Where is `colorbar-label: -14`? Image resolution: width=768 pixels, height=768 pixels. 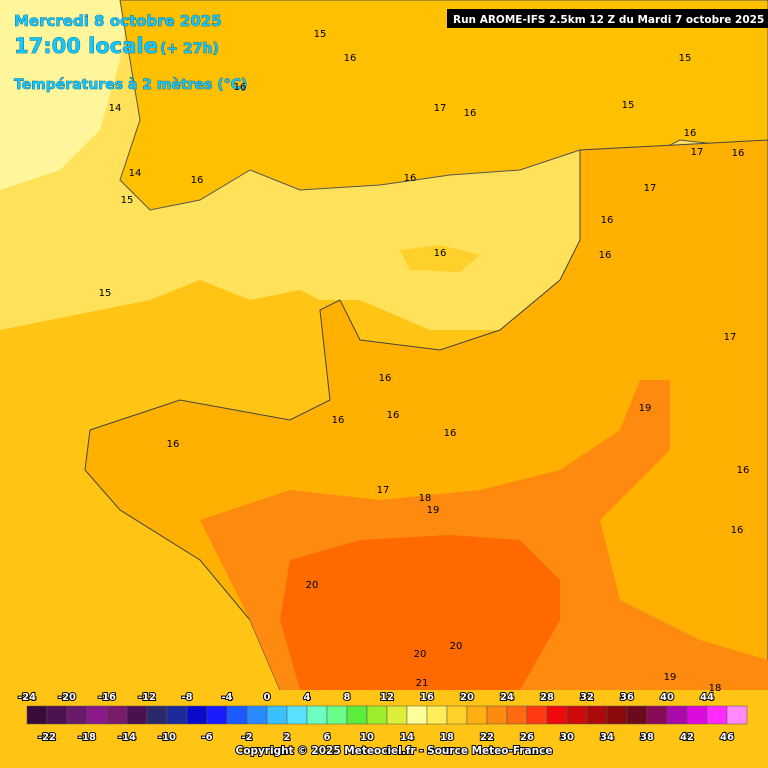 colorbar-label: -14 is located at coordinates (127, 737).